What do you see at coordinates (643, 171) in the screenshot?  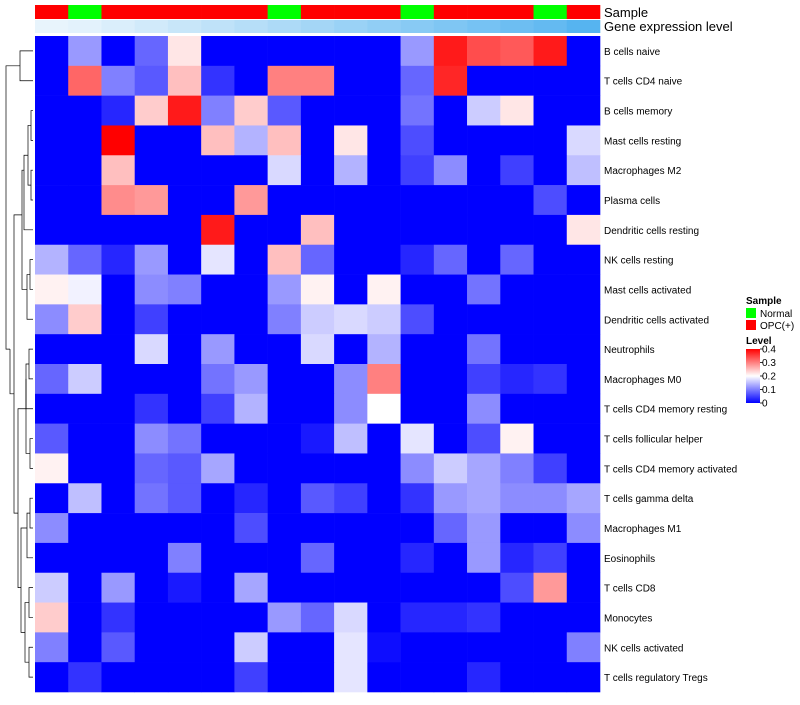 I see `row-label: Macrophages M2` at bounding box center [643, 171].